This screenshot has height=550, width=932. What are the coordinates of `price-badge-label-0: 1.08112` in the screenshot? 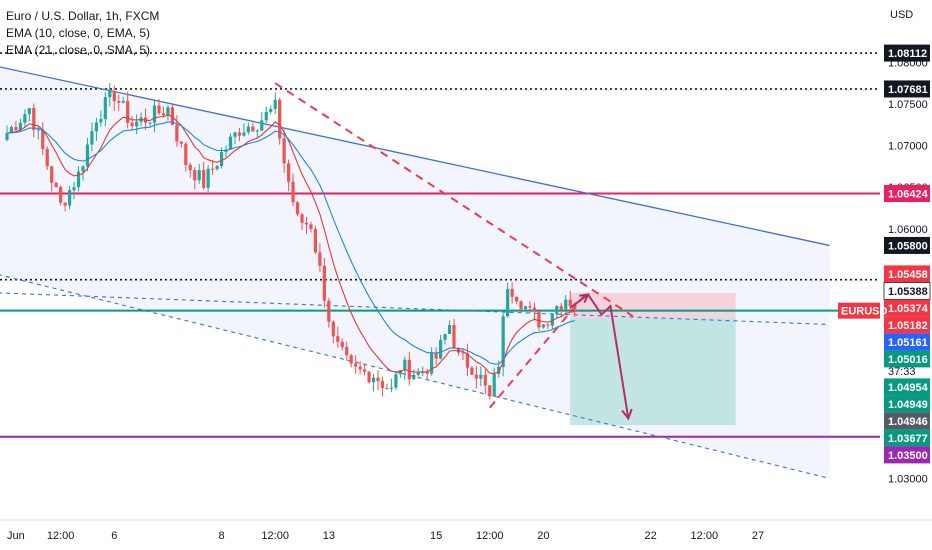 It's located at (907, 54).